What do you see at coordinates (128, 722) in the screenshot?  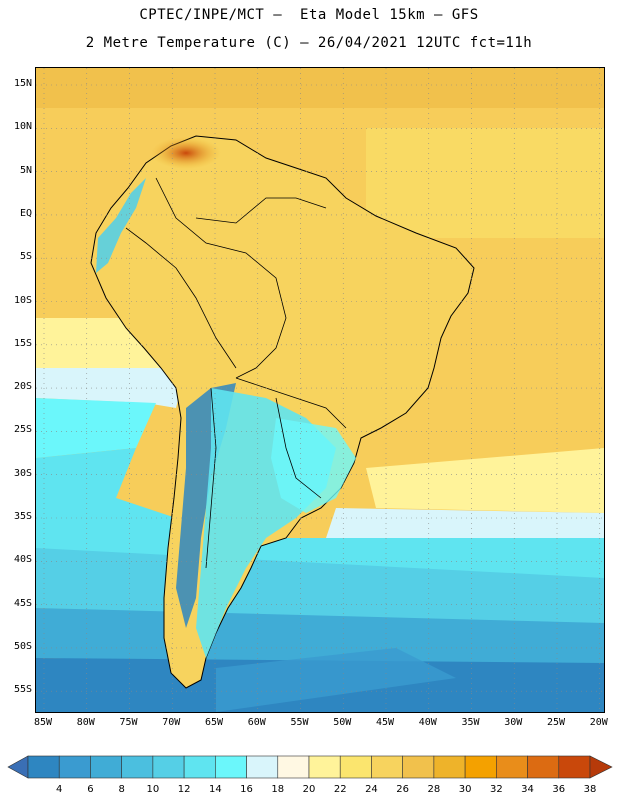 I see `lon-label-75w: 75W` at bounding box center [128, 722].